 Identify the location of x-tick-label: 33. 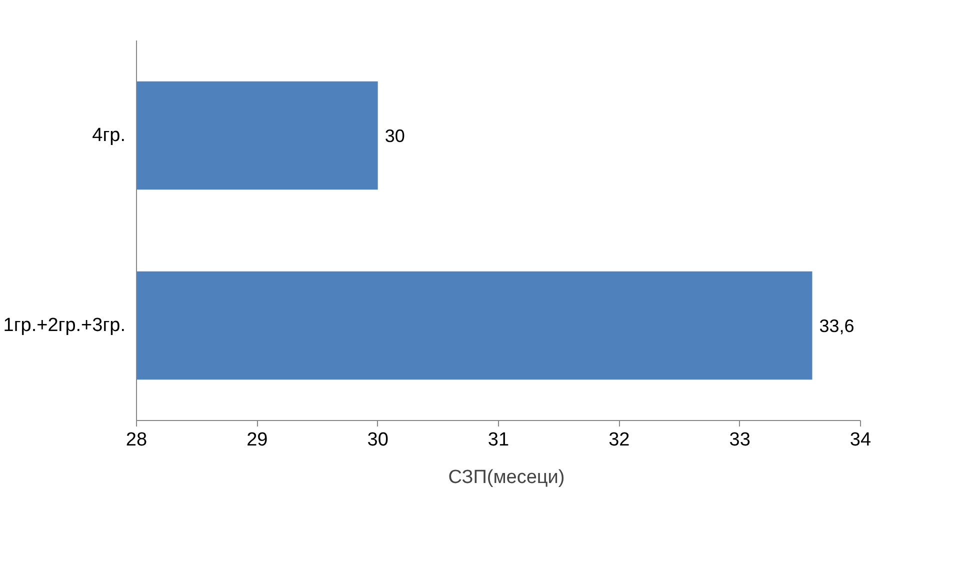
(739, 440).